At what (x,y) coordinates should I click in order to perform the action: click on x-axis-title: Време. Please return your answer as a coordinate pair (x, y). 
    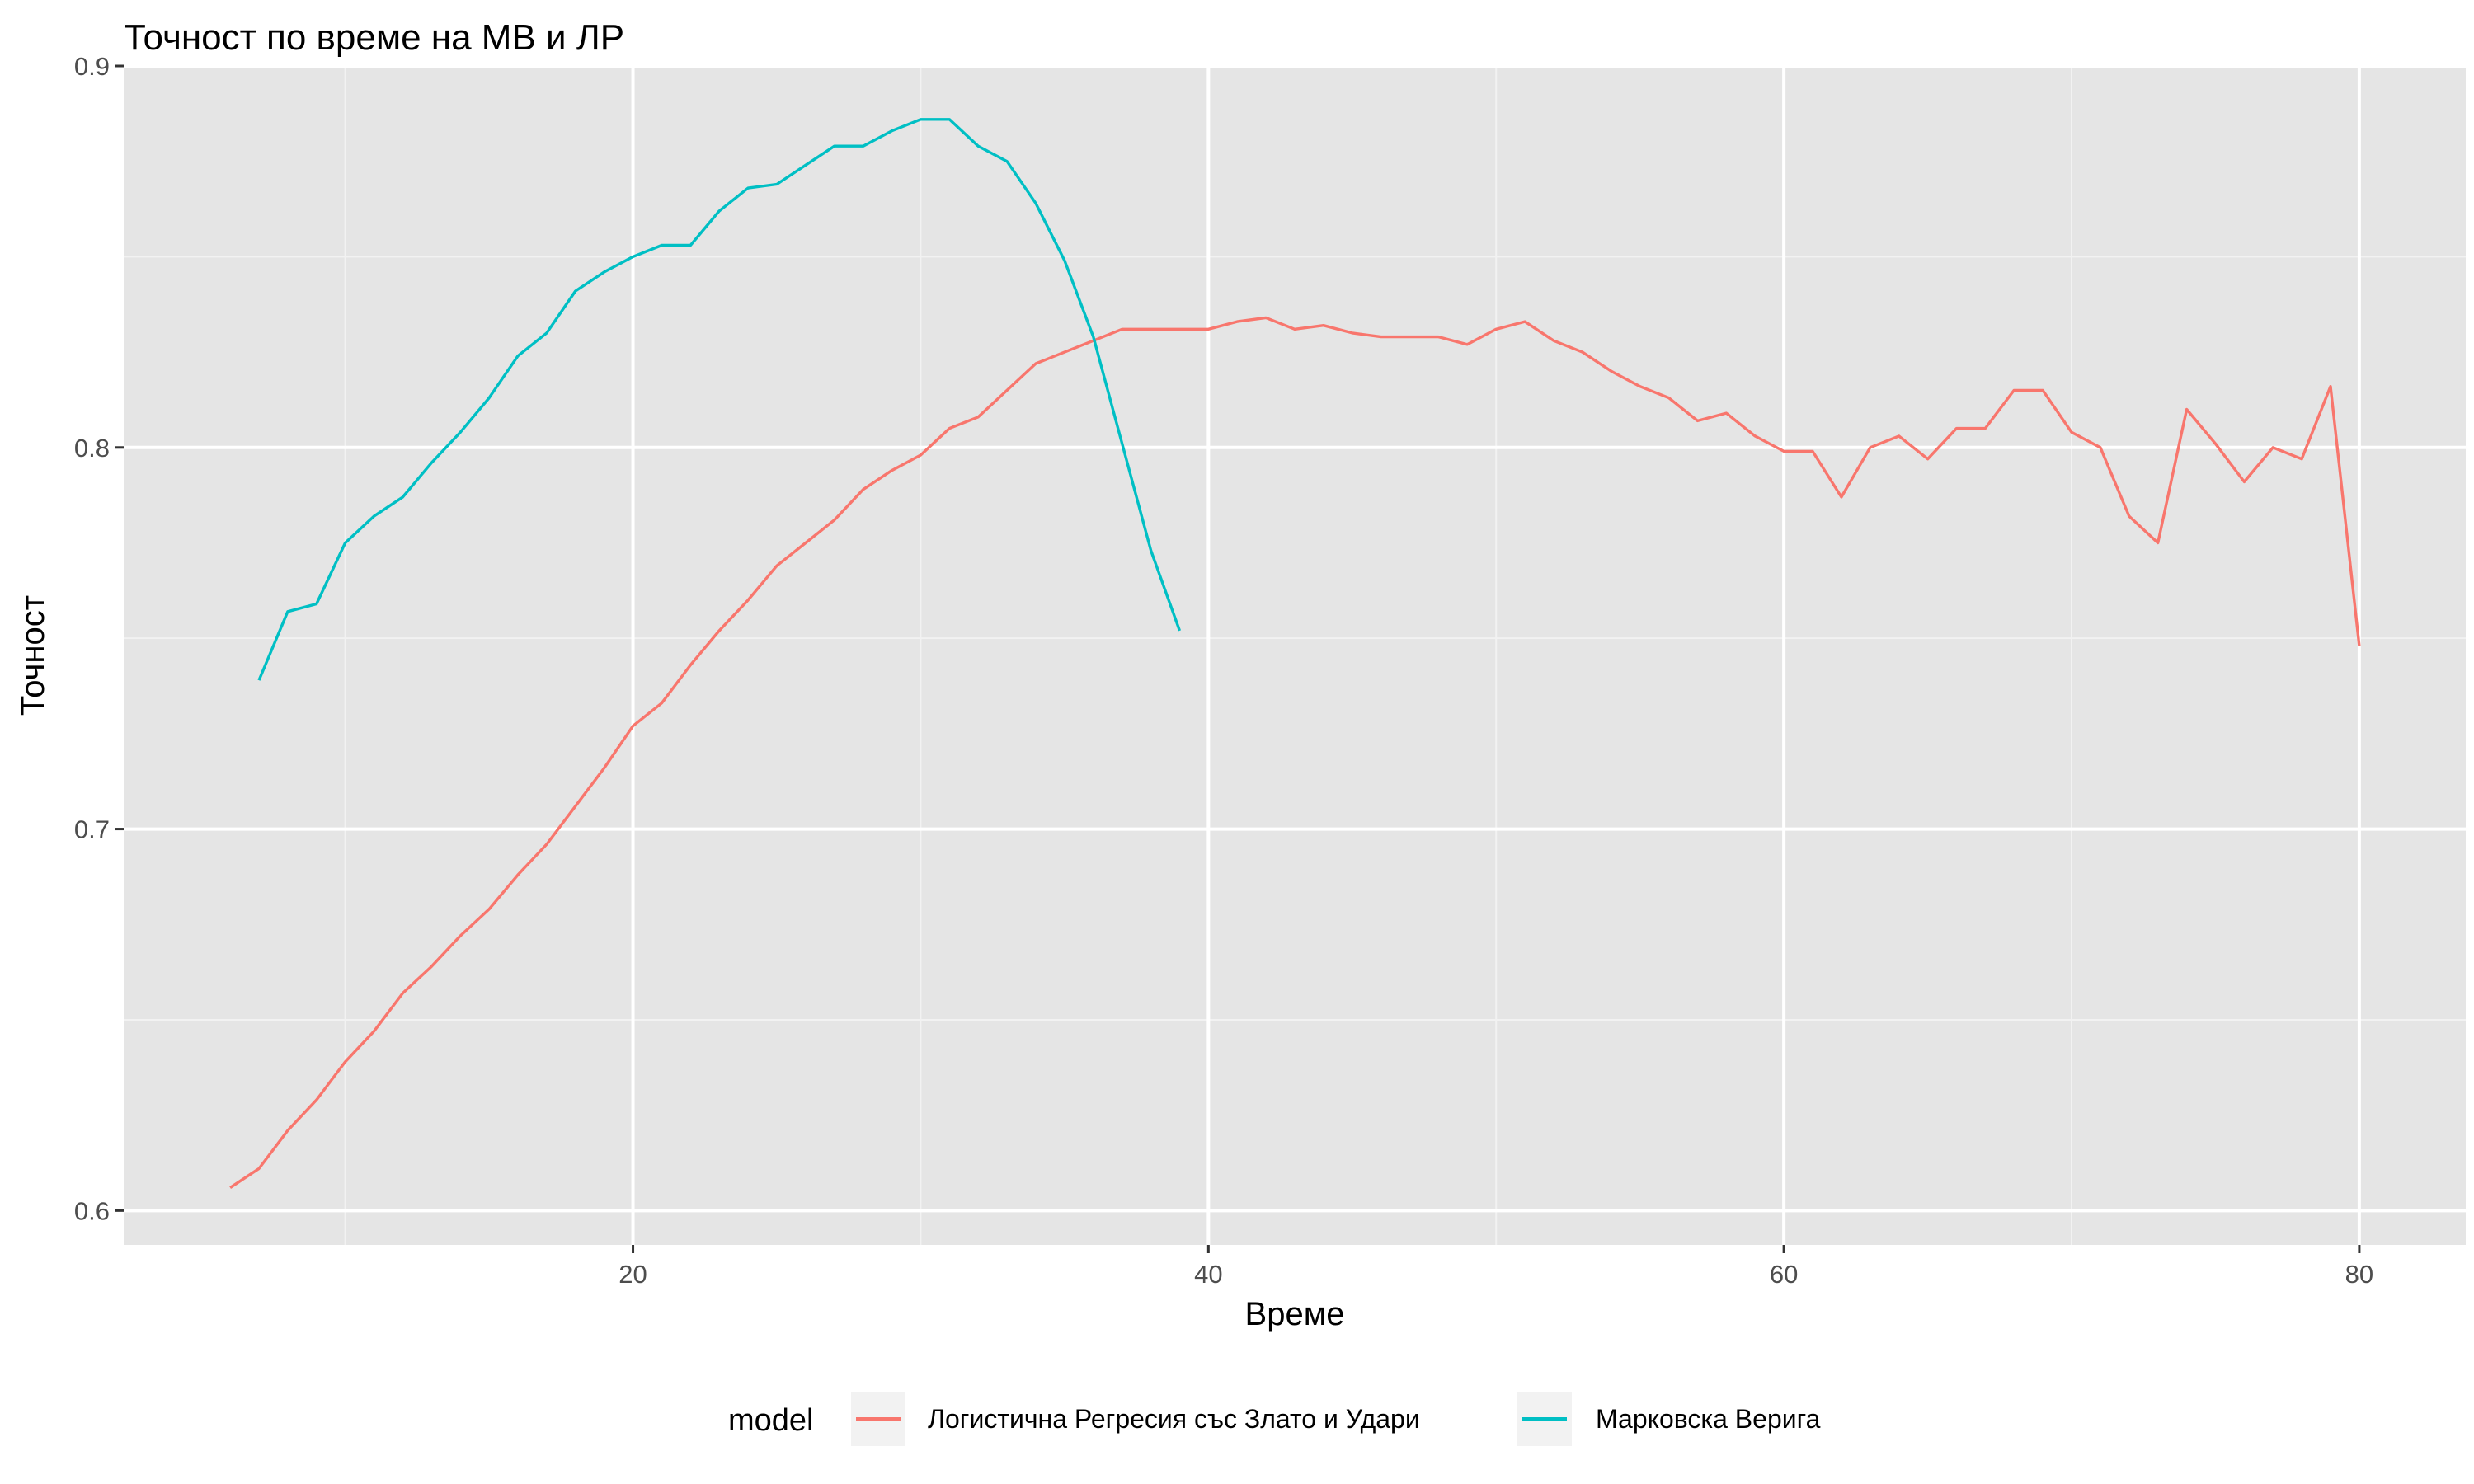
    Looking at the image, I should click on (1295, 1314).